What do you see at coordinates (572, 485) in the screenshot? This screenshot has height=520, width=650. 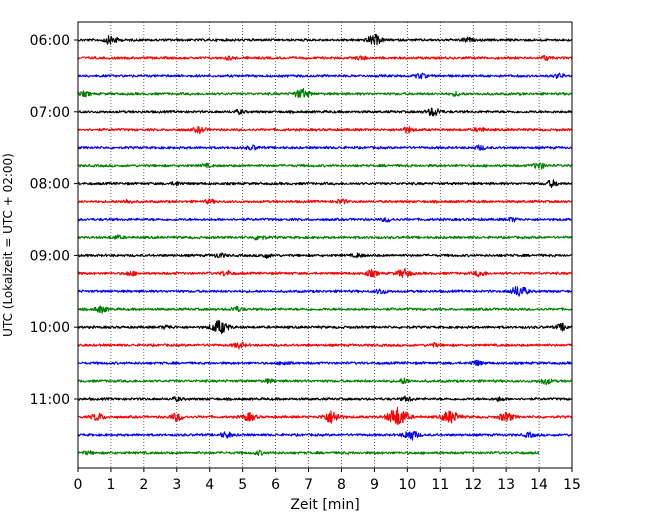 I see `x-tick-label-15: 15` at bounding box center [572, 485].